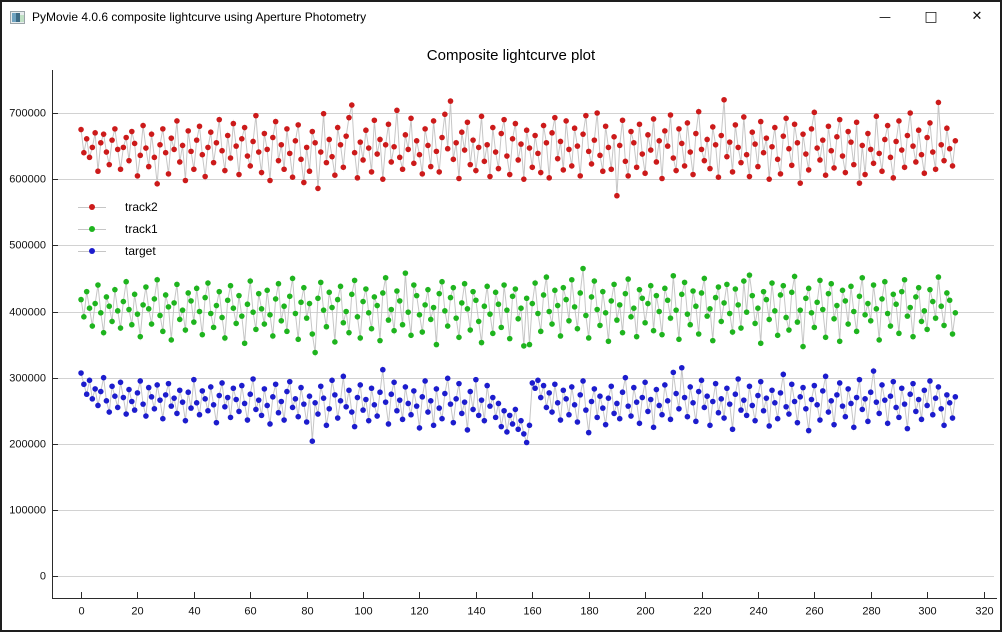 This screenshot has width=1002, height=632. I want to click on legend-marker-track2-icon, so click(92, 207).